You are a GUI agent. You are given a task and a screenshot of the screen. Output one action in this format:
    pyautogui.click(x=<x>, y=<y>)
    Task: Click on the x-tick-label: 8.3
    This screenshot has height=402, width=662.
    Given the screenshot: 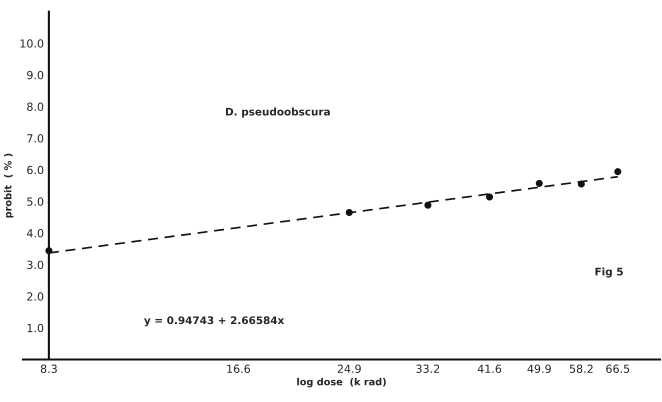 What is the action you would take?
    pyautogui.click(x=48, y=368)
    